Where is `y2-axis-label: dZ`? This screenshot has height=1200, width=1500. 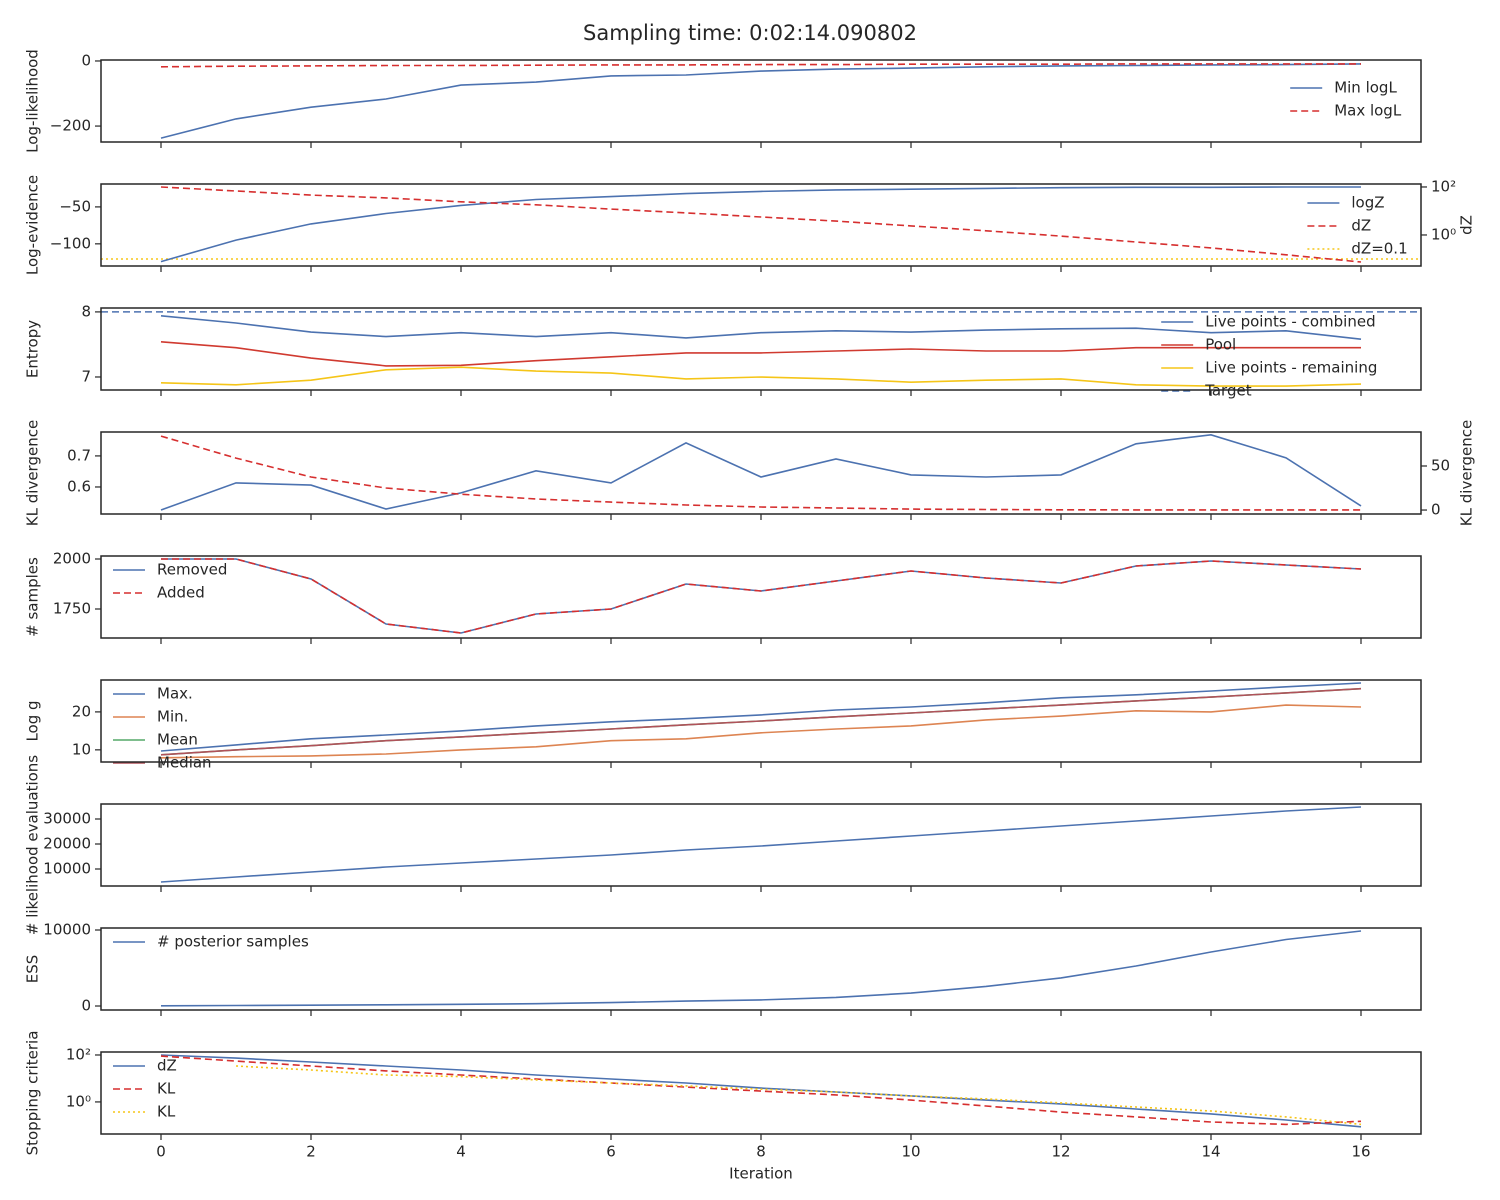 y2-axis-label: dZ is located at coordinates (1467, 225).